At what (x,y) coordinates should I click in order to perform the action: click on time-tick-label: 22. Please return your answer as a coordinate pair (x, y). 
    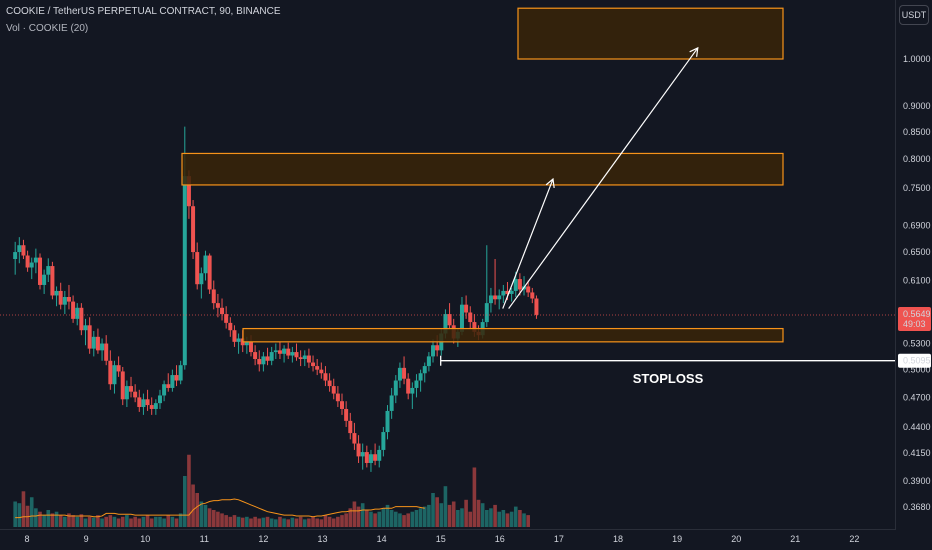
    Looking at the image, I should click on (854, 539).